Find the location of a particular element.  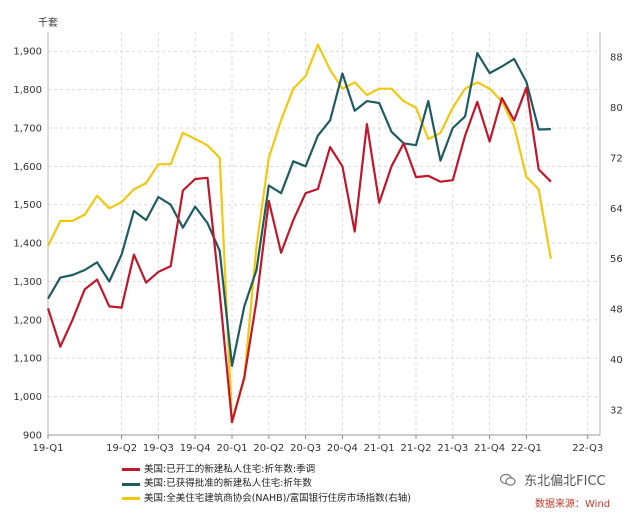

legend-swatch-permits is located at coordinates (131, 484).